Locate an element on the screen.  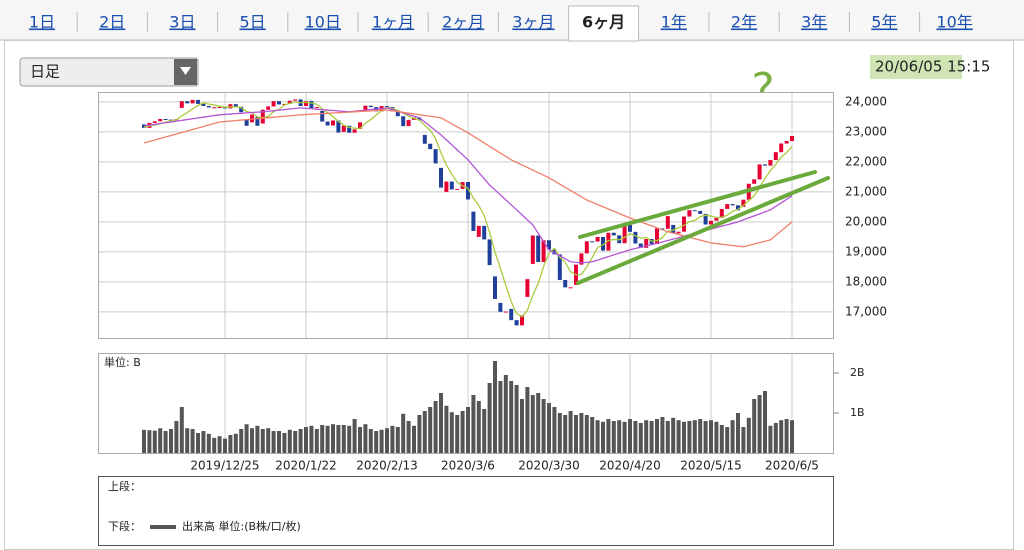
highlight is located at coordinates (916, 67).